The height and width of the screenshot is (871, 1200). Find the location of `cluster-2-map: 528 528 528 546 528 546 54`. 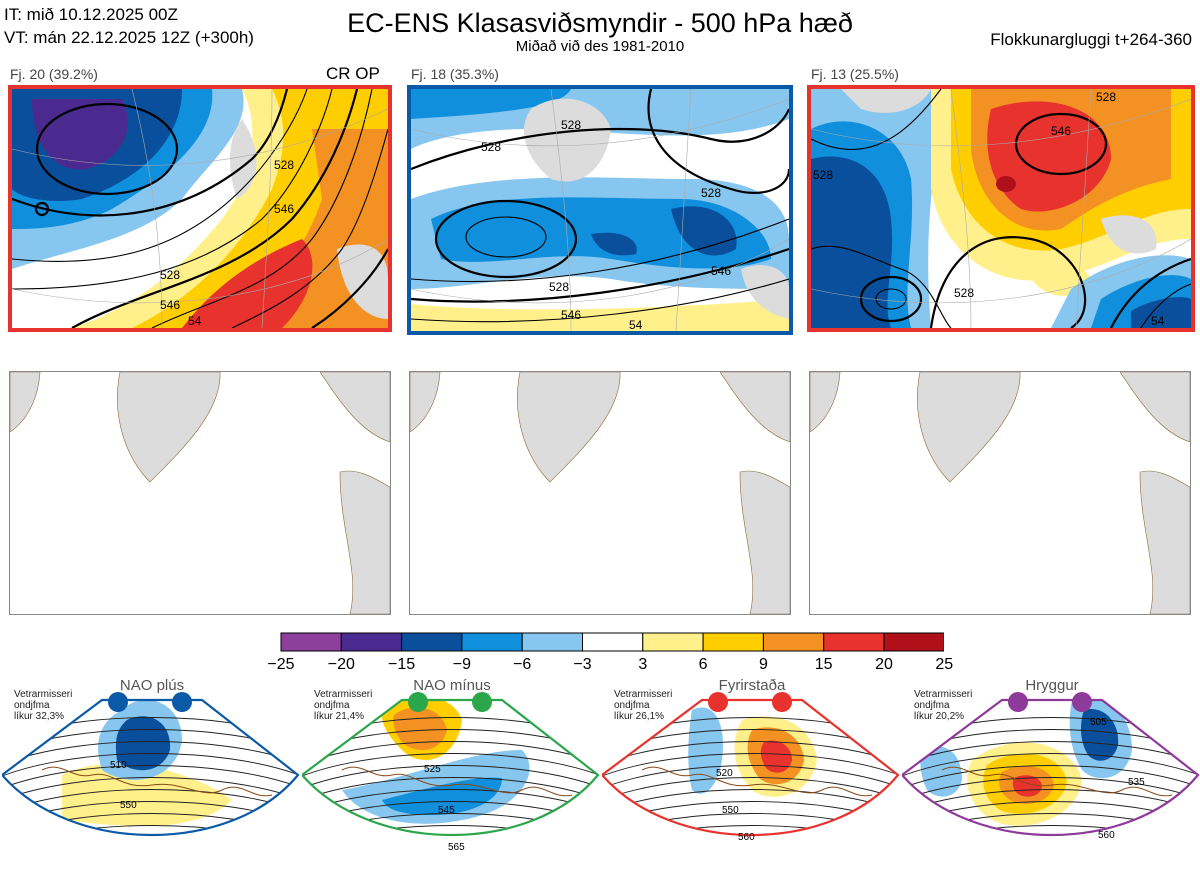

cluster-2-map: 528 528 528 546 528 546 54 is located at coordinates (600, 210).